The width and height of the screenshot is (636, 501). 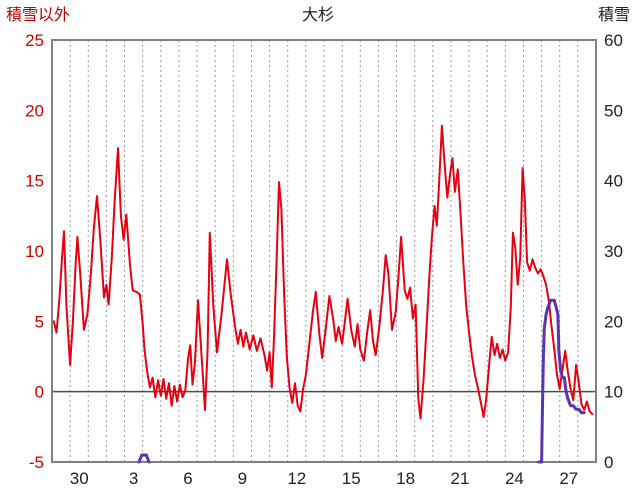 I want to click on x-tick-label: 9, so click(x=242, y=478).